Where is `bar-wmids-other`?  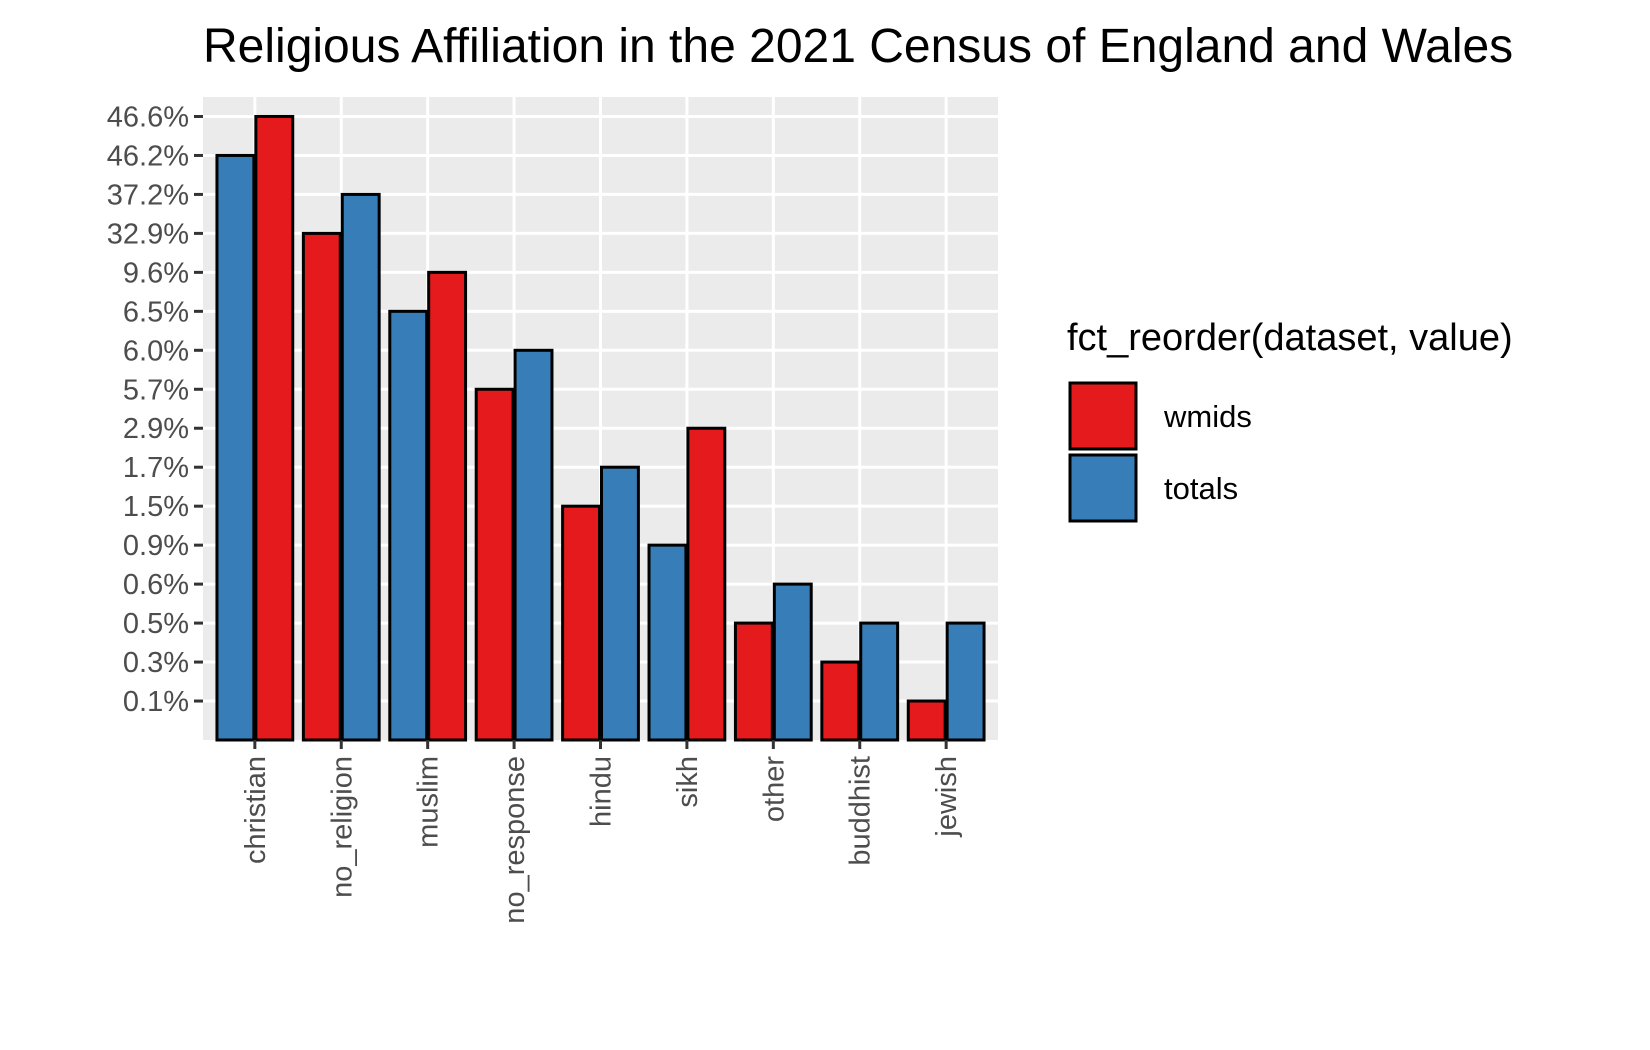 bar-wmids-other is located at coordinates (753, 681).